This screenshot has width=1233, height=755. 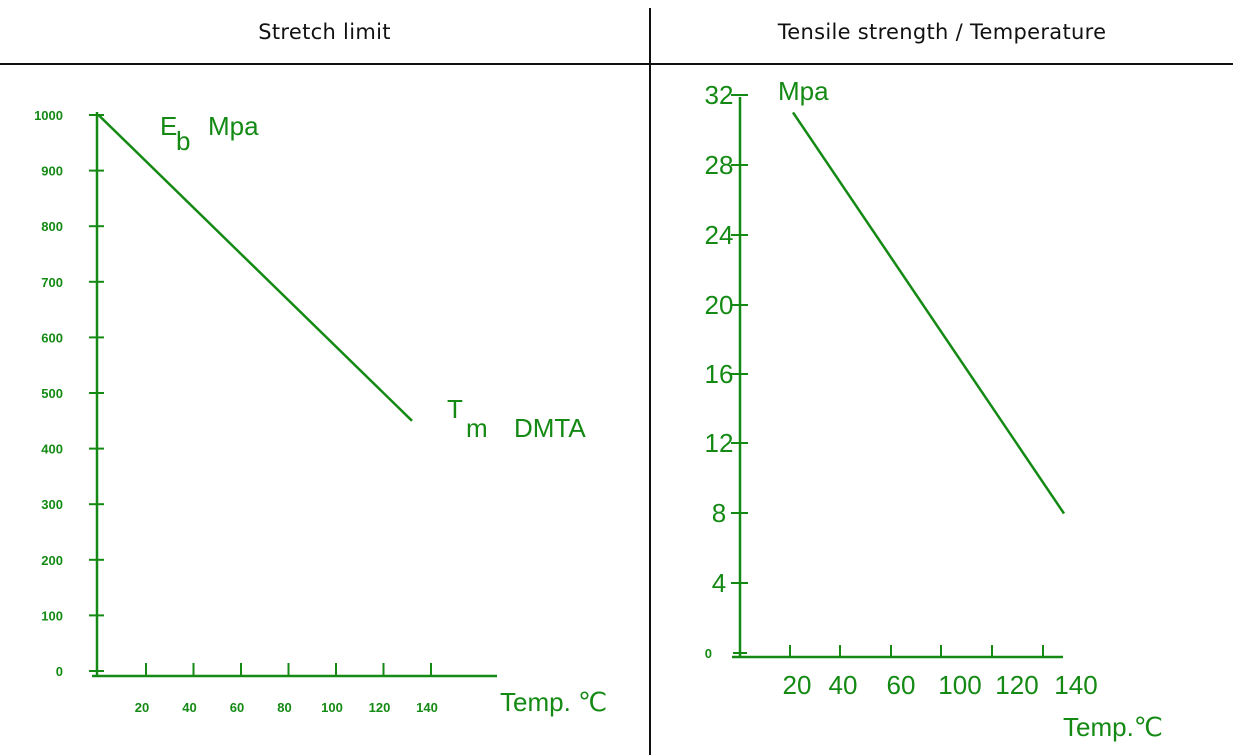 I want to click on annotation-sub: m, so click(x=477, y=428).